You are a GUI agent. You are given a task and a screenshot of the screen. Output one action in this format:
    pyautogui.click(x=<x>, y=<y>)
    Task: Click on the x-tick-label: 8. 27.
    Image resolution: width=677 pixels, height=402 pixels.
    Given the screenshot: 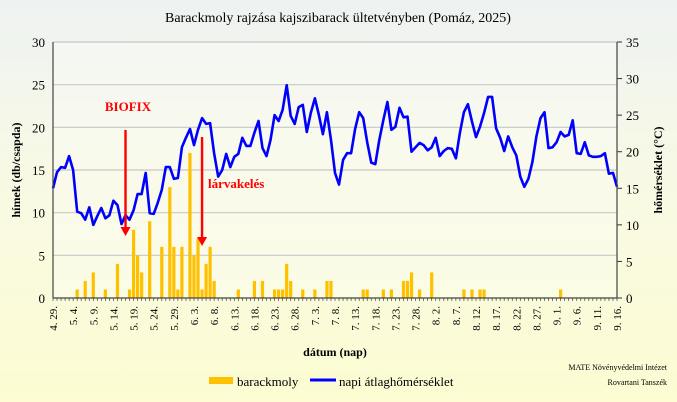 What is the action you would take?
    pyautogui.click(x=537, y=318)
    